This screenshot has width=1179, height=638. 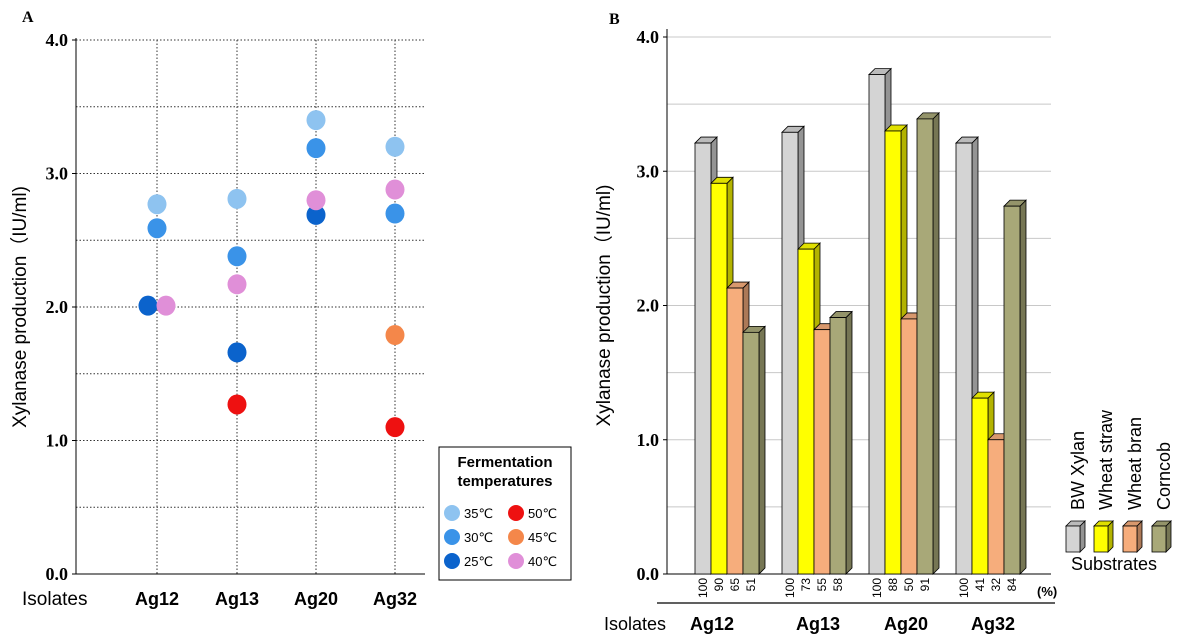 What do you see at coordinates (395, 599) in the screenshot?
I see `panel-a-x-tick-label: Ag32` at bounding box center [395, 599].